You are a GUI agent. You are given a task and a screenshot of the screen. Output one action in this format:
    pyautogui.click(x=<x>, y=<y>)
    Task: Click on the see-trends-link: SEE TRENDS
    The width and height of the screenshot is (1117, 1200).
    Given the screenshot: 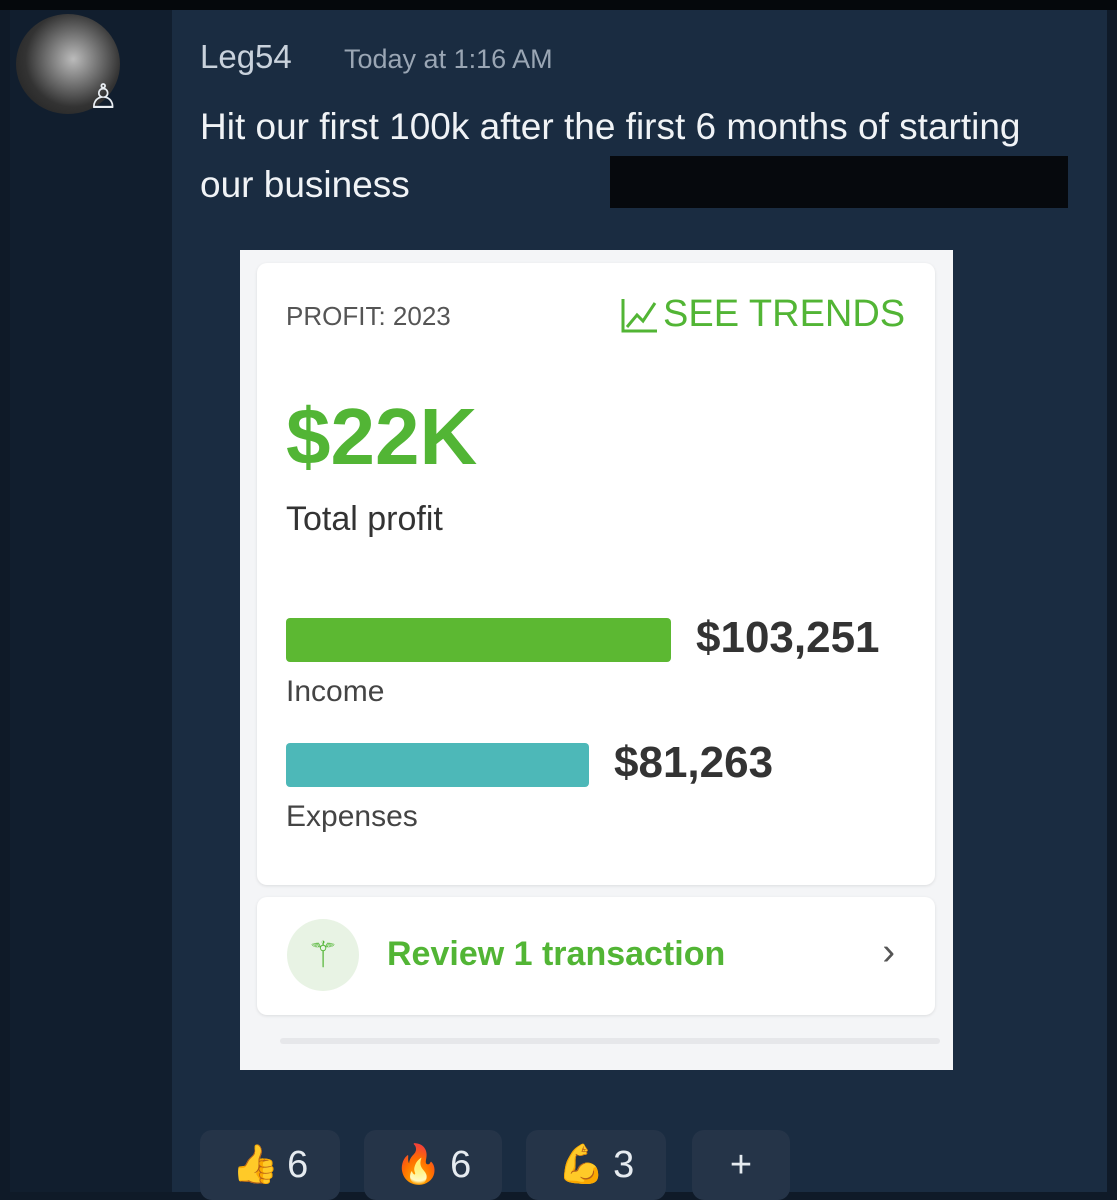 What is the action you would take?
    pyautogui.click(x=762, y=314)
    